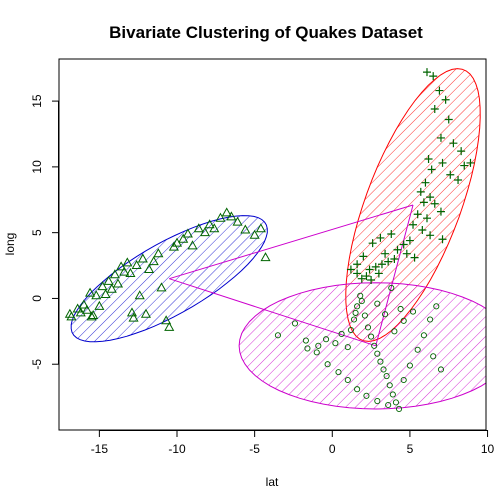 This screenshot has width=504, height=504. What do you see at coordinates (266, 32) in the screenshot?
I see `chart-title: Bivariate Clustering of Quakes Dataset` at bounding box center [266, 32].